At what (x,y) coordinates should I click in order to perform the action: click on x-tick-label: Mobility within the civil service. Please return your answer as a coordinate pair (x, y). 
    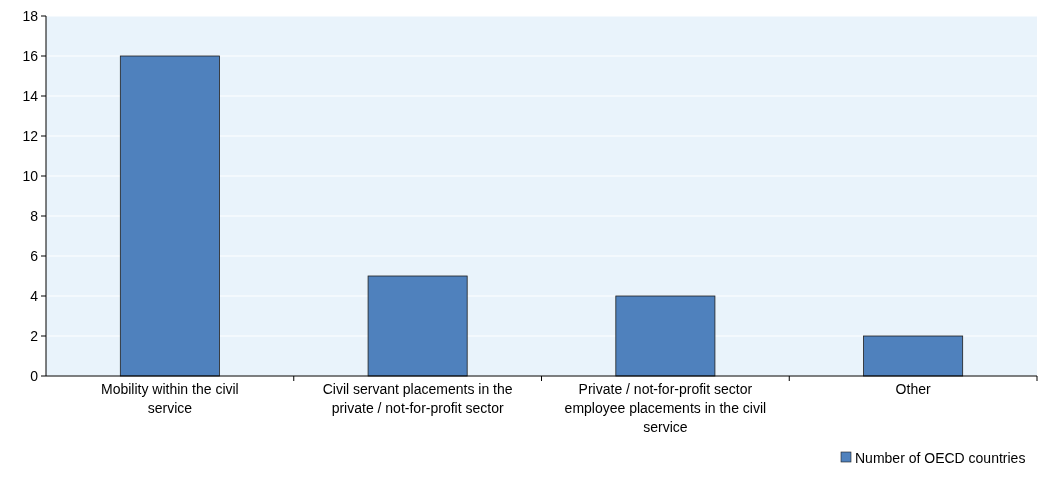
    Looking at the image, I should click on (170, 398).